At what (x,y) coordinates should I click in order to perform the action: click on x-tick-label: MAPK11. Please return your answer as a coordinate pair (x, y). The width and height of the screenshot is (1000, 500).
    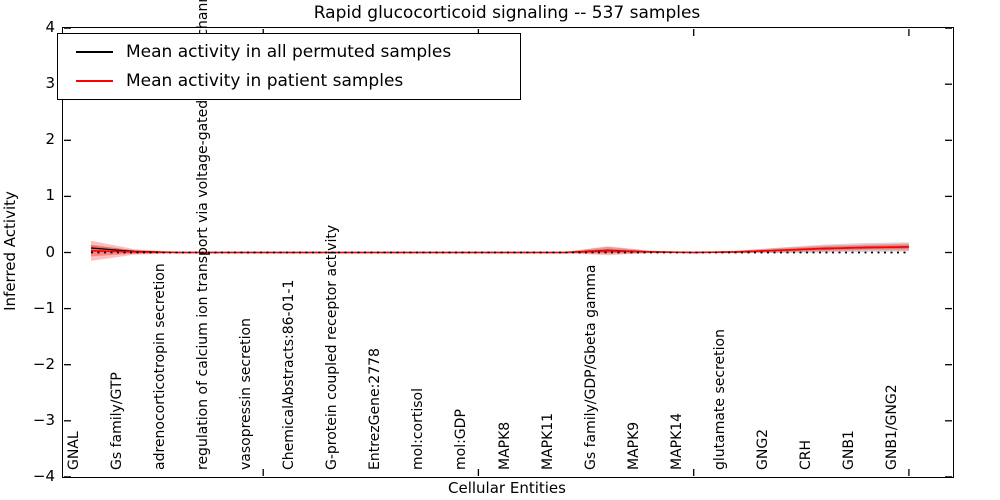
    Looking at the image, I should click on (547, 441).